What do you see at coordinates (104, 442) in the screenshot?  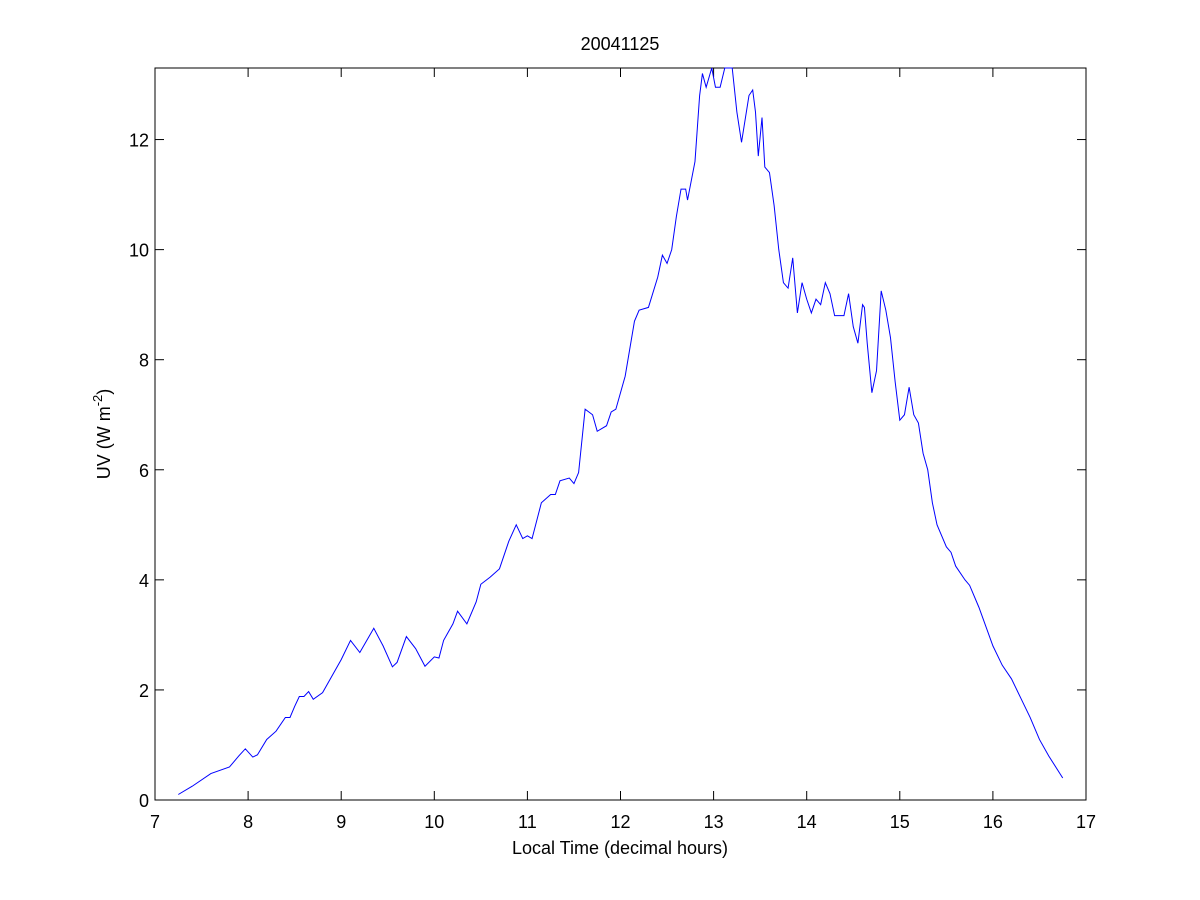 I see `y-axis-label-main: UV (W m` at bounding box center [104, 442].